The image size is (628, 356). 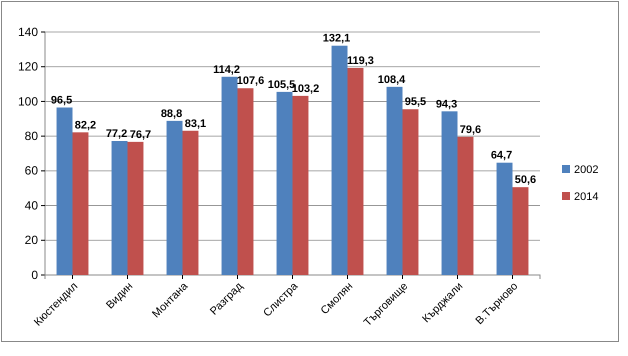 What do you see at coordinates (34, 275) in the screenshot?
I see `y-tick-label: 0` at bounding box center [34, 275].